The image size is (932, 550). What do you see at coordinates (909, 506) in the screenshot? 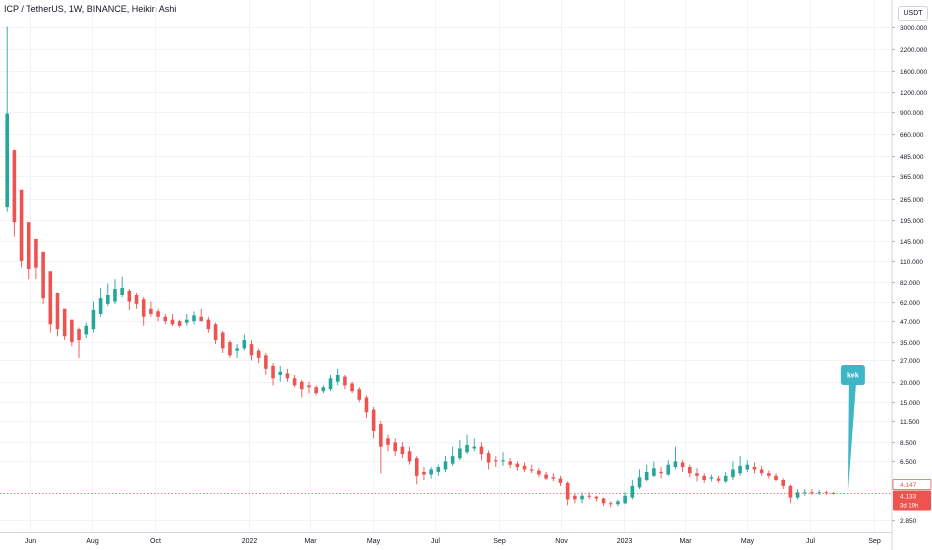
I see `bar-countdown-text: 3d 19h` at bounding box center [909, 506].